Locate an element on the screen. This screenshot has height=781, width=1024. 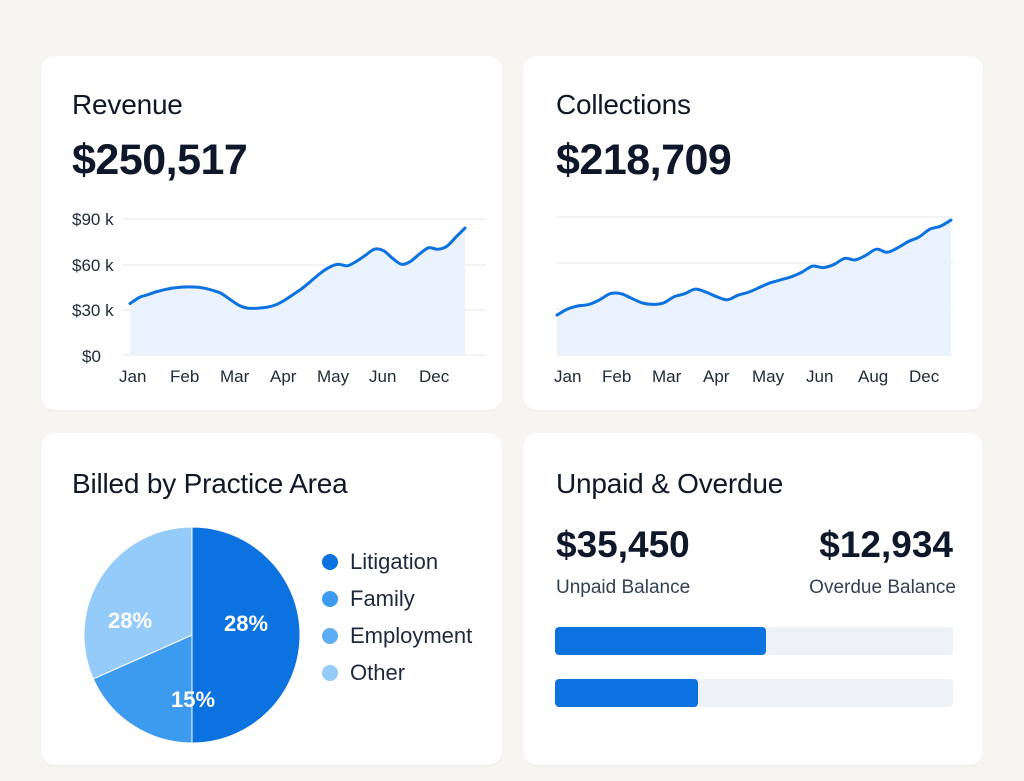
legend-label: Family is located at coordinates (382, 598).